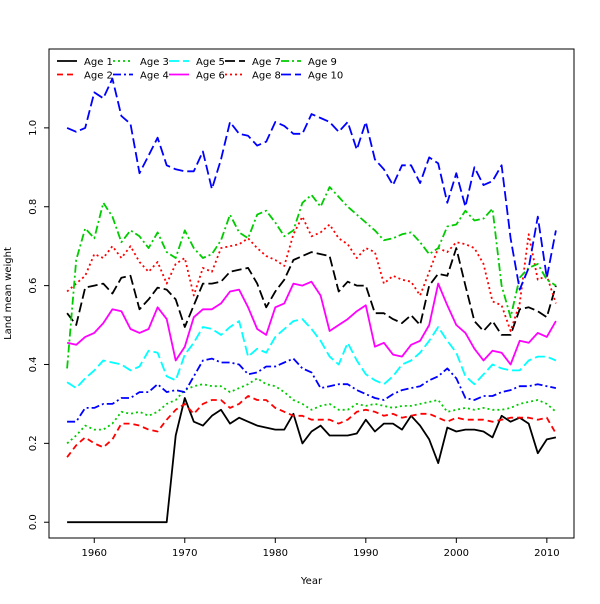 The image size is (600, 604). What do you see at coordinates (184, 553) in the screenshot?
I see `x-tick-label: 1970` at bounding box center [184, 553].